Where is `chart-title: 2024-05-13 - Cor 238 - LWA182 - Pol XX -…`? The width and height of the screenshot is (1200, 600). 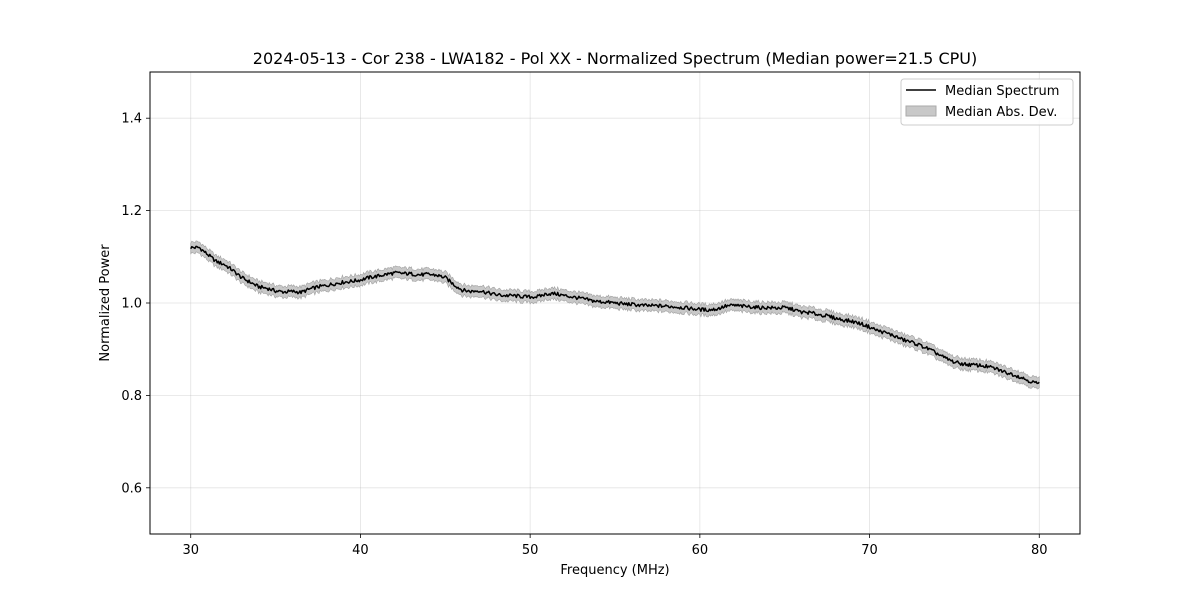
chart-title: 2024-05-13 - Cor 238 - LWA182 - Pol XX -… is located at coordinates (615, 58).